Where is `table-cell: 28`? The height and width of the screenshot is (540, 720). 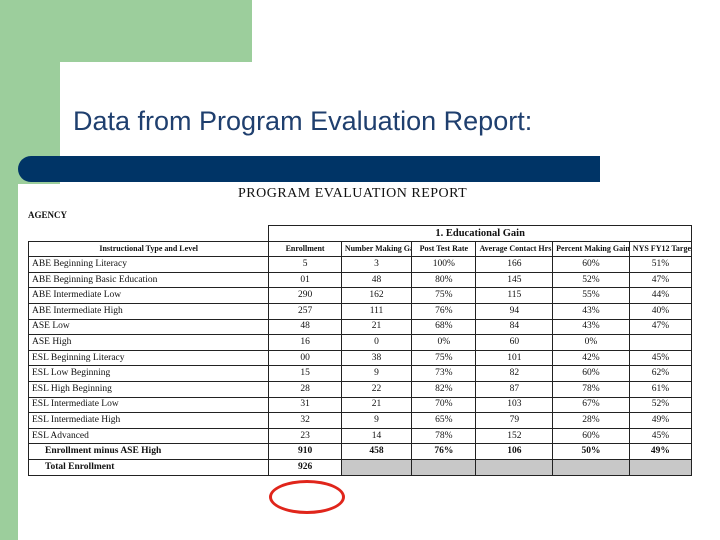 table-cell: 28 is located at coordinates (305, 389).